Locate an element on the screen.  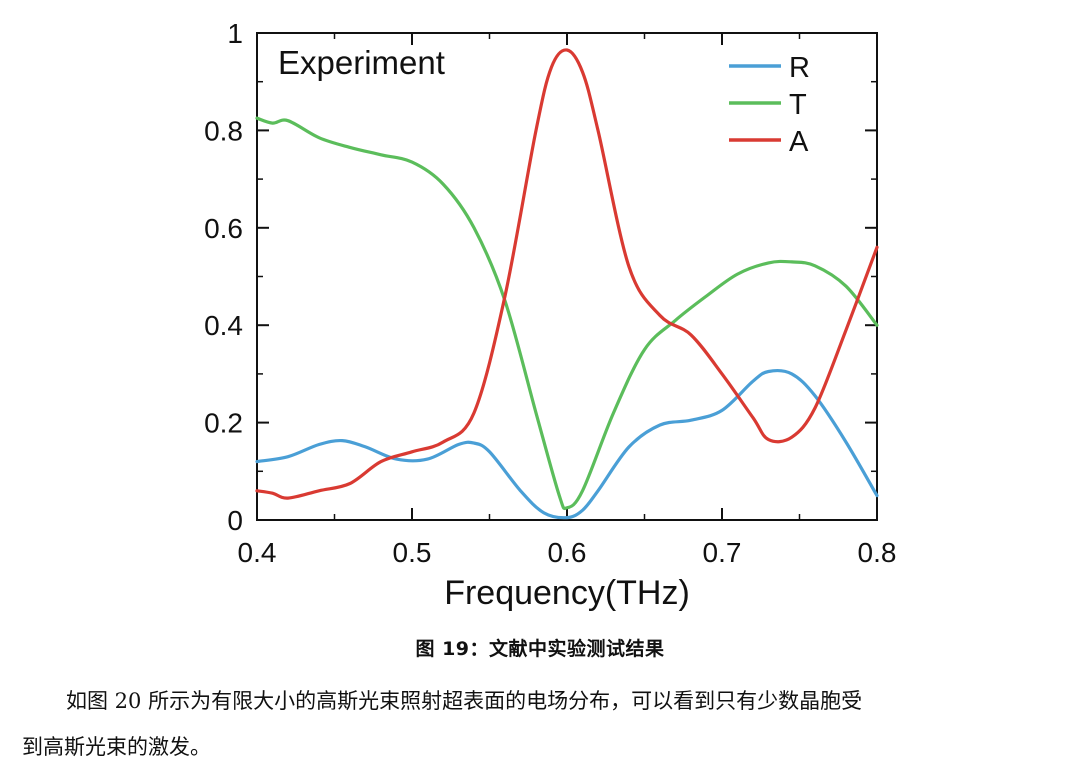
y-tick-label: 0.8 is located at coordinates (223, 130).